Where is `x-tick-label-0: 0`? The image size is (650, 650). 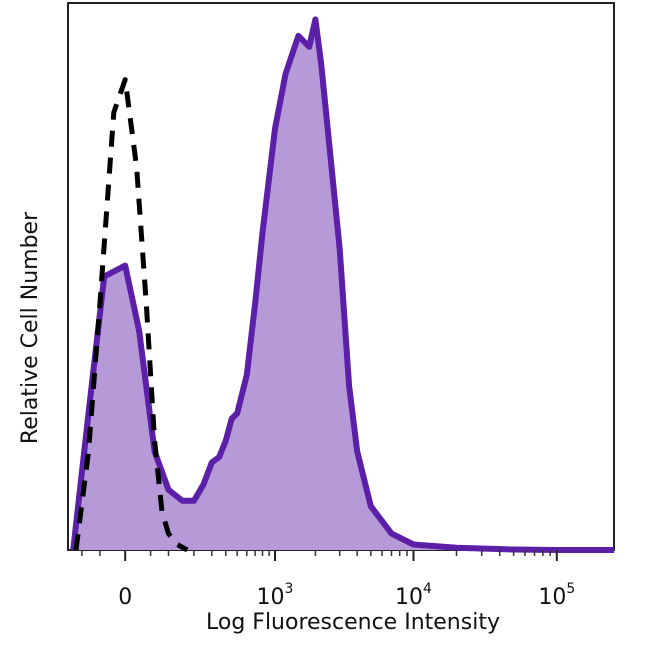
x-tick-label-0: 0 is located at coordinates (125, 597).